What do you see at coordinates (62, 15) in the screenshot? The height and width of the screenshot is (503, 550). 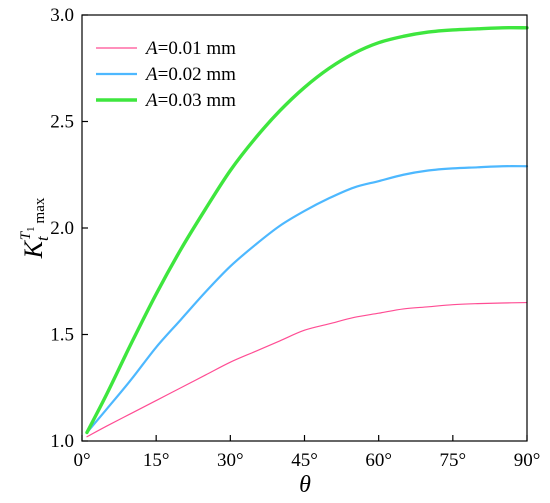 I see `y-tick-label: 3.0` at bounding box center [62, 15].